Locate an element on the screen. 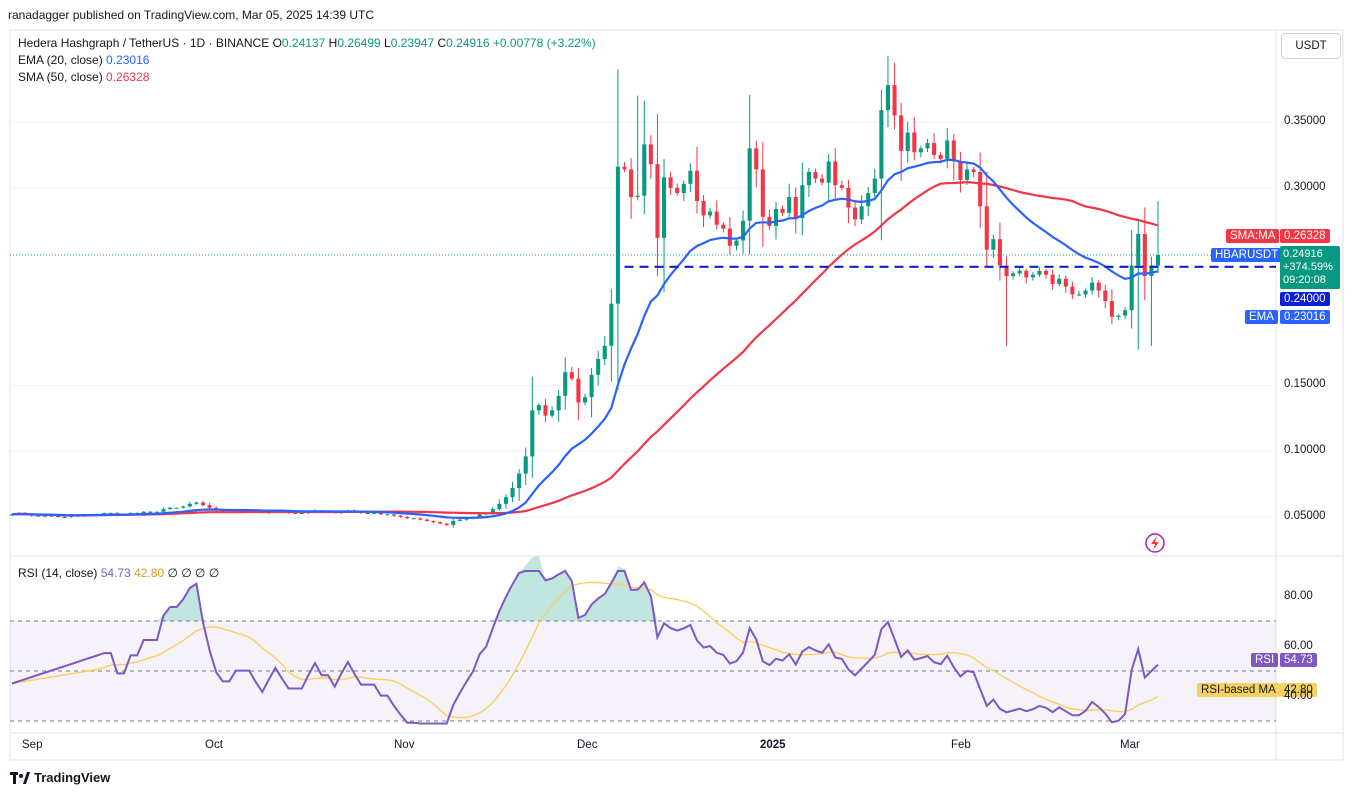  currency-button: USDT is located at coordinates (1311, 46).